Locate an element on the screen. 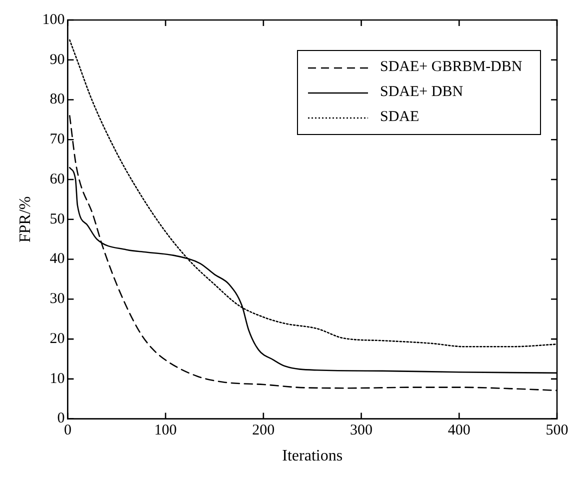 The width and height of the screenshot is (587, 482). x-tick-label: 100 is located at coordinates (165, 430).